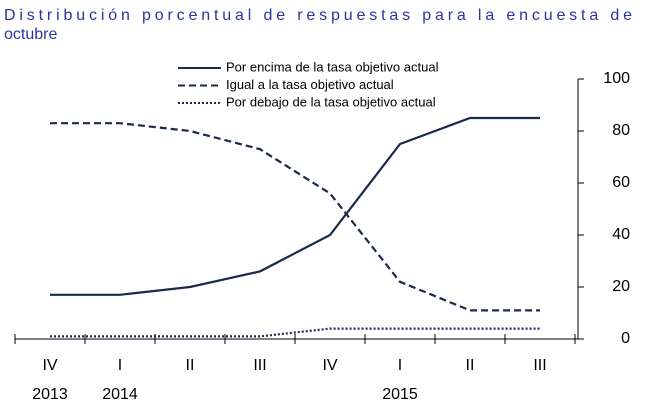 The height and width of the screenshot is (407, 647). I want to click on y-tick-label: 80, so click(621, 130).